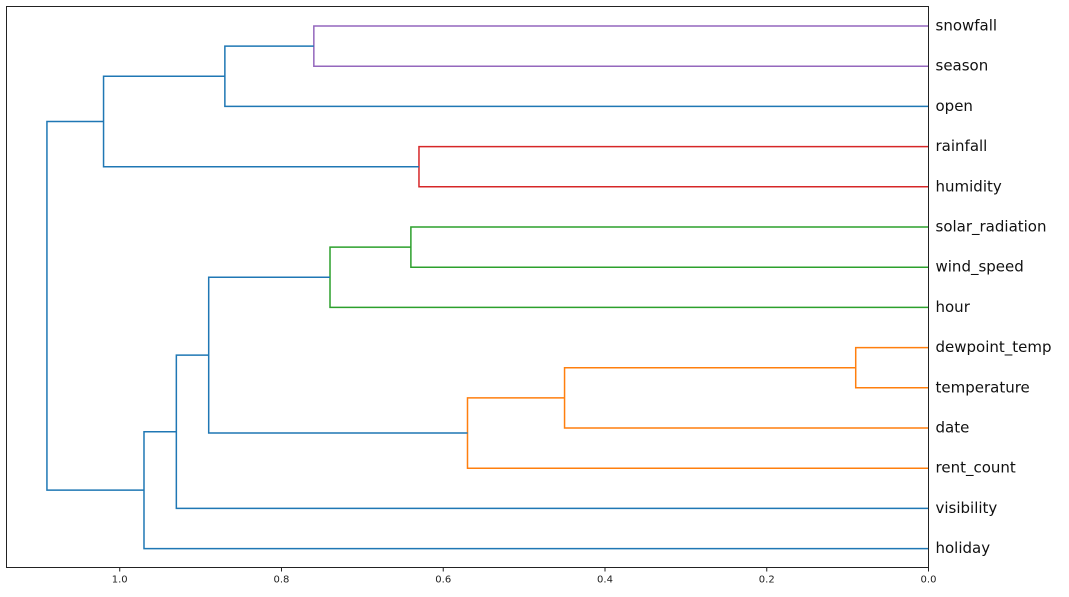 This screenshot has width=1069, height=597. I want to click on leaf-label-rainfall: rainfall, so click(962, 146).